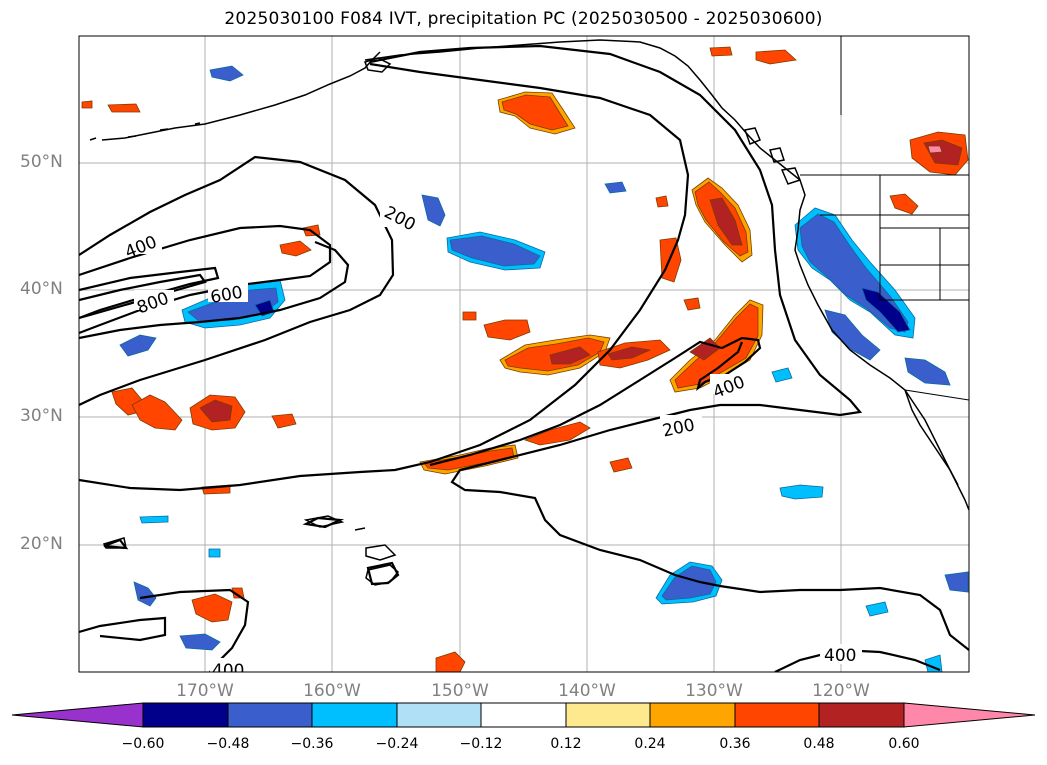 The image size is (1047, 765). I want to click on colorbar-tick-label: −0.12, so click(481, 744).